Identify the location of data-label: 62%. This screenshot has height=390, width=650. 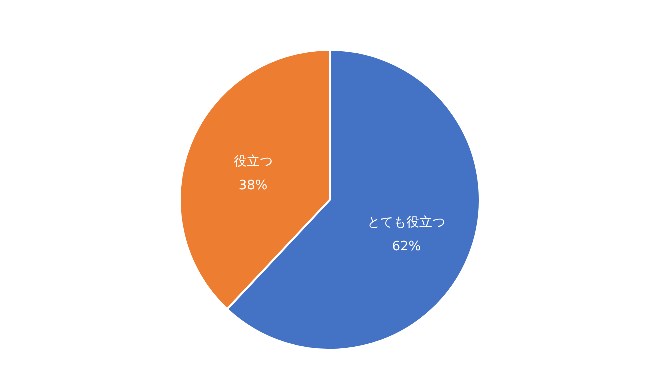
(407, 246).